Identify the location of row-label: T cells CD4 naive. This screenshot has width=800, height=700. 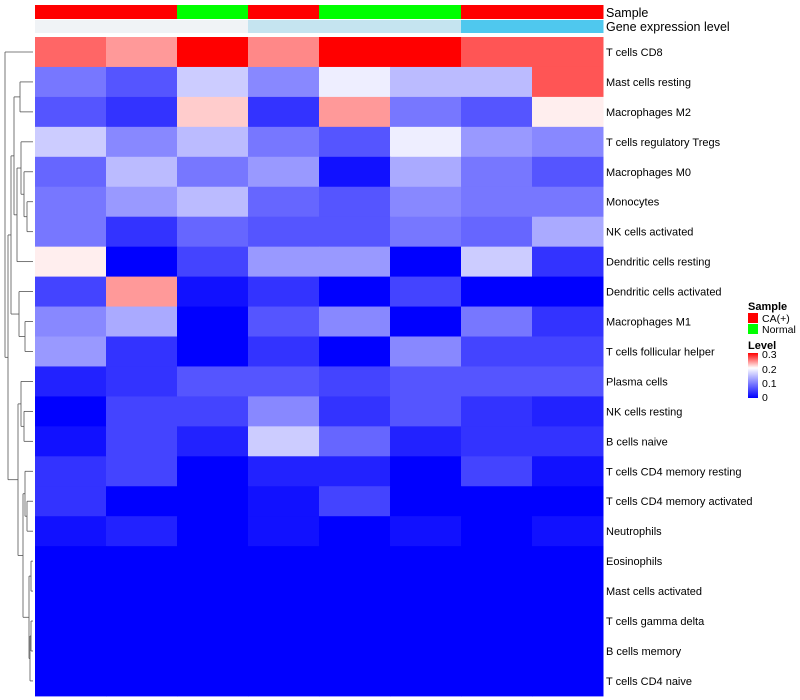
(649, 682).